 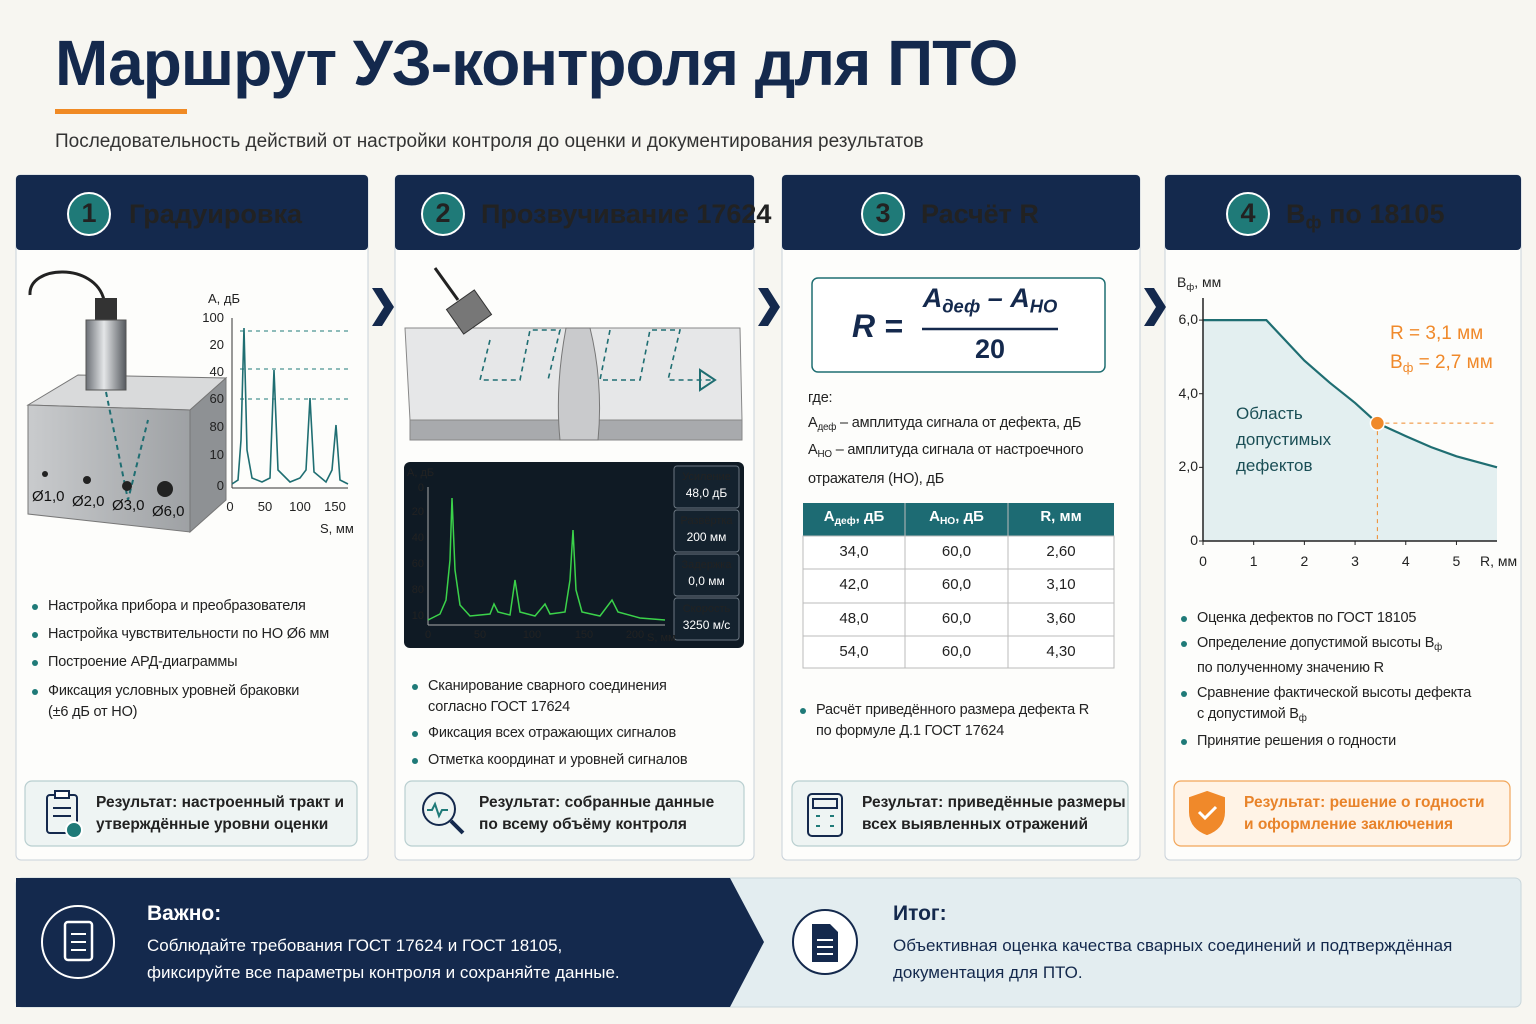 What do you see at coordinates (121, 111) in the screenshot?
I see `title-underline` at bounding box center [121, 111].